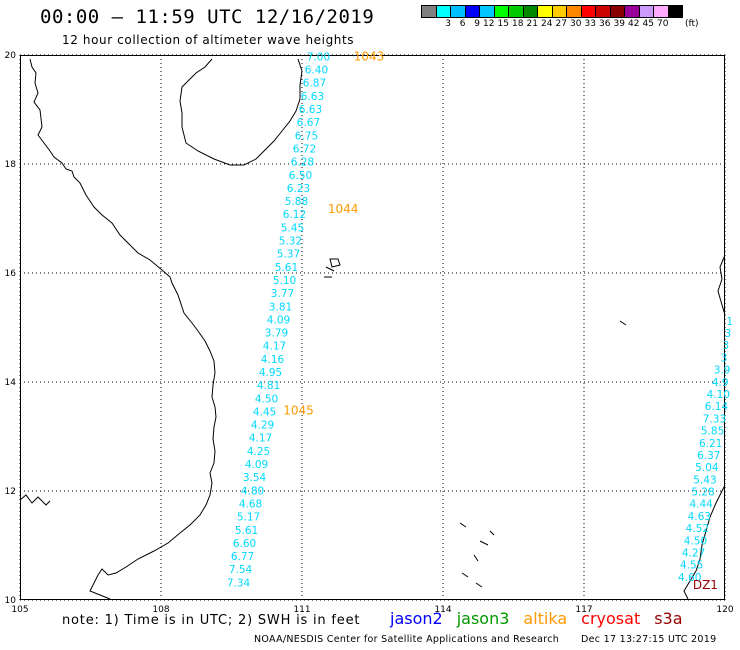 This screenshot has width=740, height=650. I want to click on swh-east-value: 1, so click(729, 322).